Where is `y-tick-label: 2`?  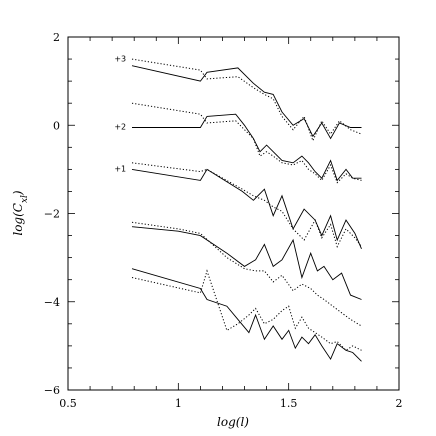
y-tick-label: 2 is located at coordinates (56, 37).